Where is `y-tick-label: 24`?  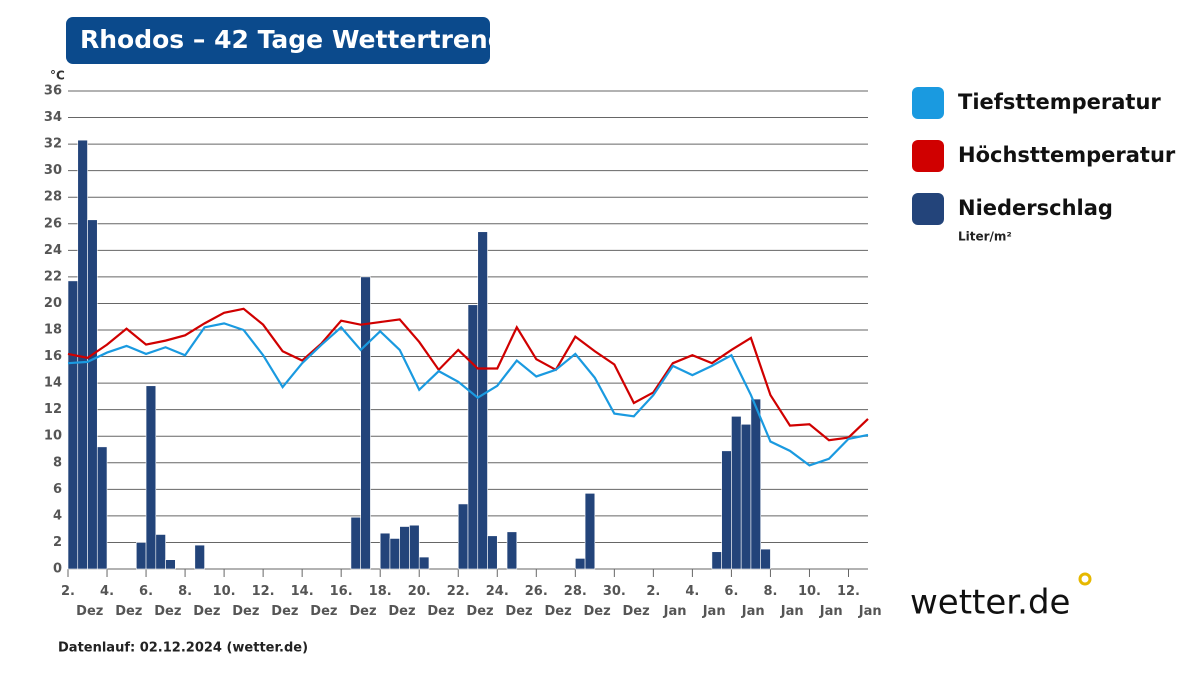 y-tick-label: 24 is located at coordinates (53, 250).